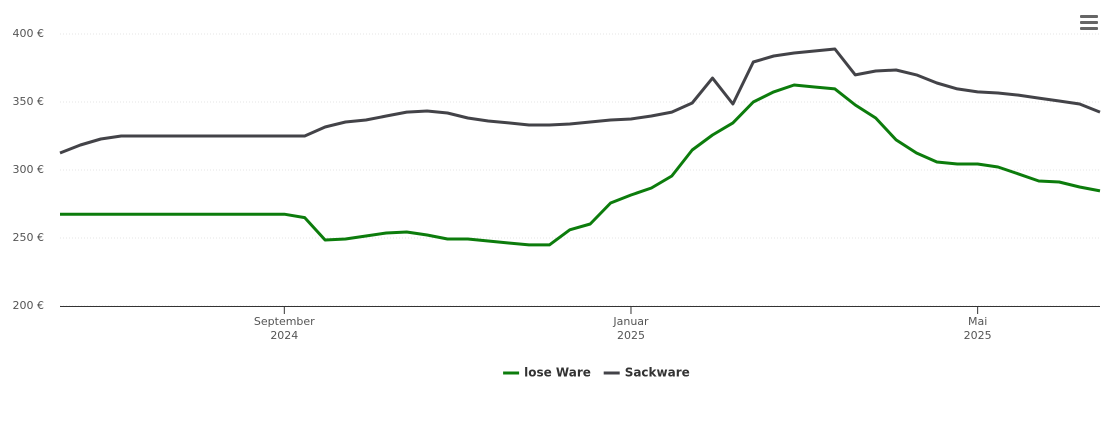  I want to click on legend-item: lose Ware, so click(547, 373).